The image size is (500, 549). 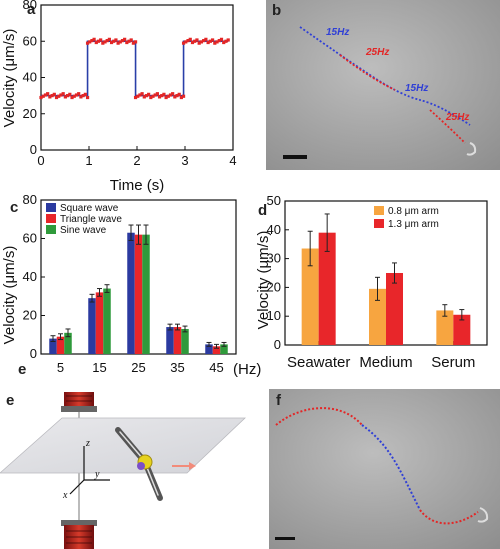 I want to click on panel-a-label: a, so click(x=31, y=9).